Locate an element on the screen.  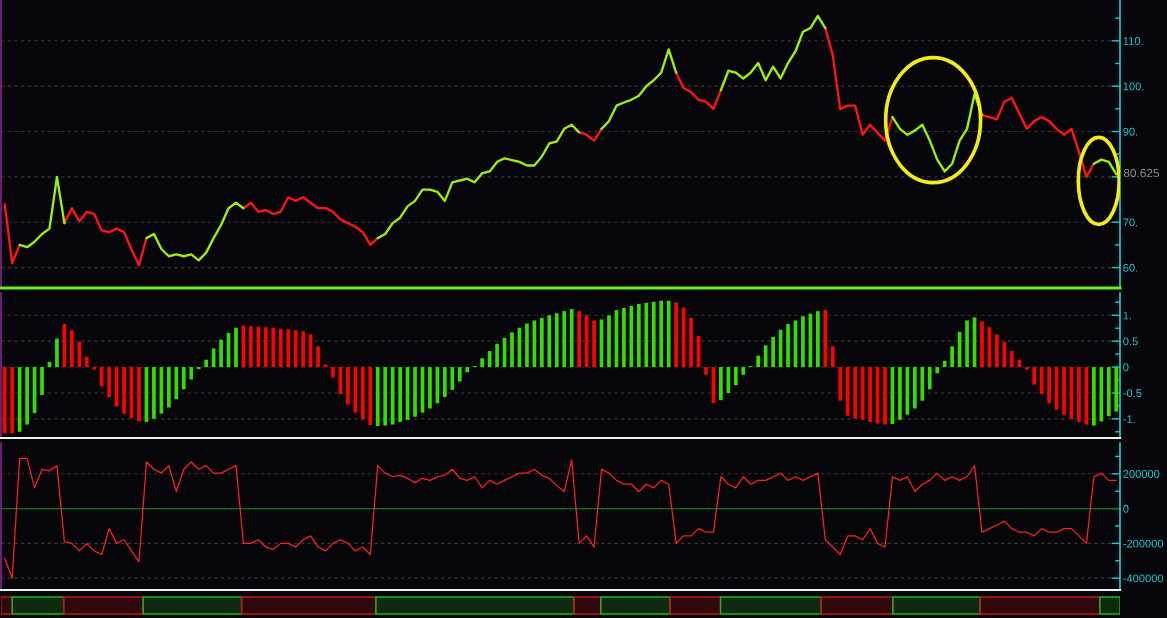
y-tick-label: -1. is located at coordinates (1129, 419).